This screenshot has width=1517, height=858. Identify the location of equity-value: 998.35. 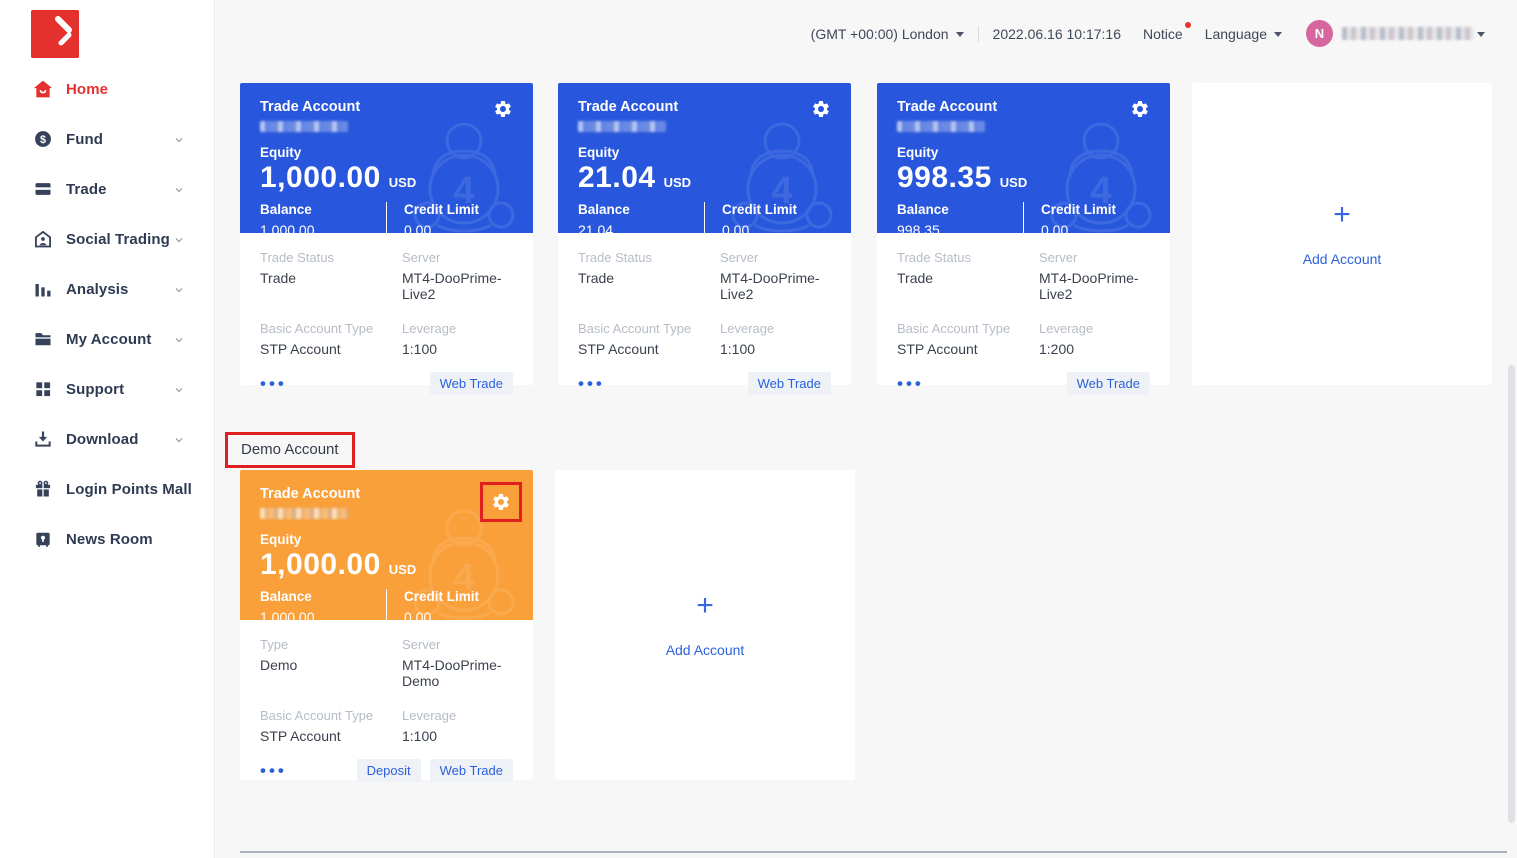
(944, 177).